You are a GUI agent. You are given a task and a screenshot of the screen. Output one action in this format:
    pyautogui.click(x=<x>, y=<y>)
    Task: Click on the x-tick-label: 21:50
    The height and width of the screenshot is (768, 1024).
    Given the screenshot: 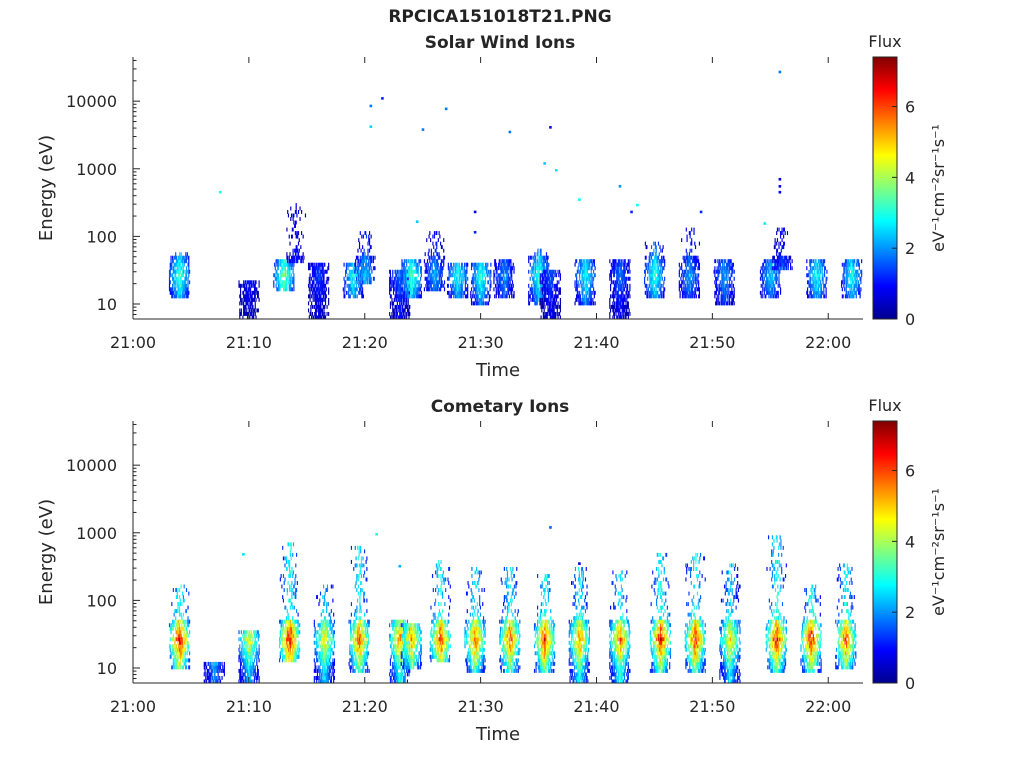 What is the action you would take?
    pyautogui.click(x=712, y=342)
    